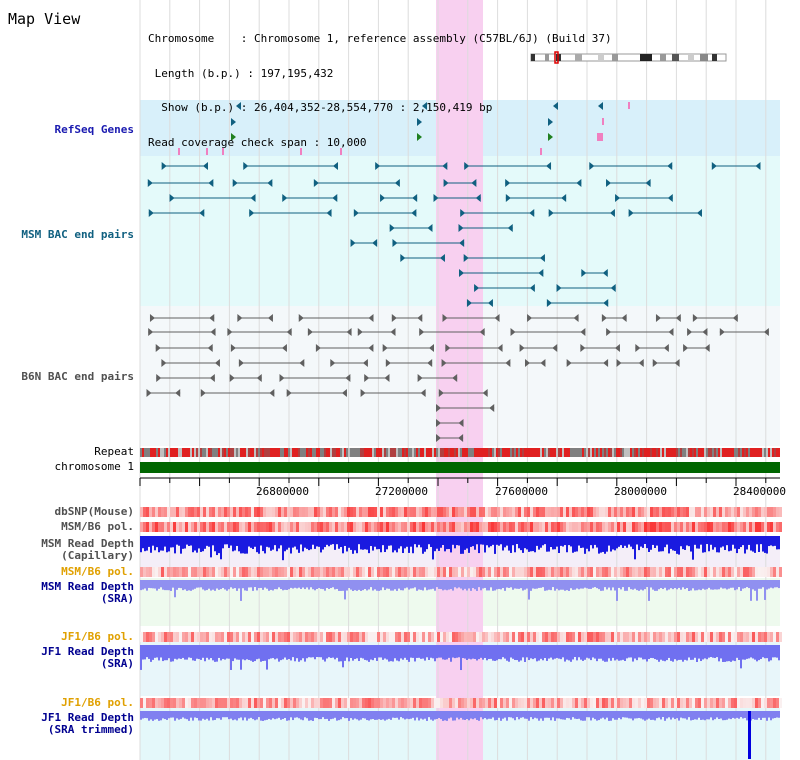 Image resolution: width=800 pixels, height=760 pixels. I want to click on axis-tick-label: 28000000, so click(640, 491).